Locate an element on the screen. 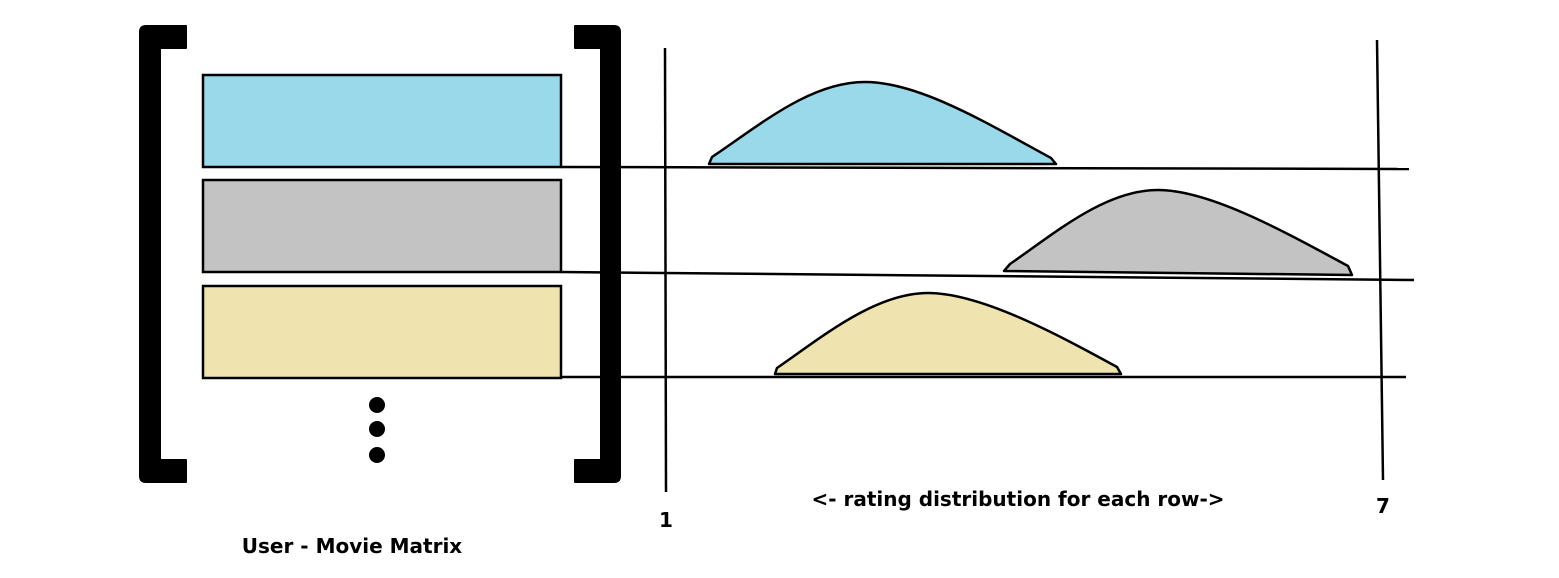  axis-max-label: 7 is located at coordinates (1383, 506).